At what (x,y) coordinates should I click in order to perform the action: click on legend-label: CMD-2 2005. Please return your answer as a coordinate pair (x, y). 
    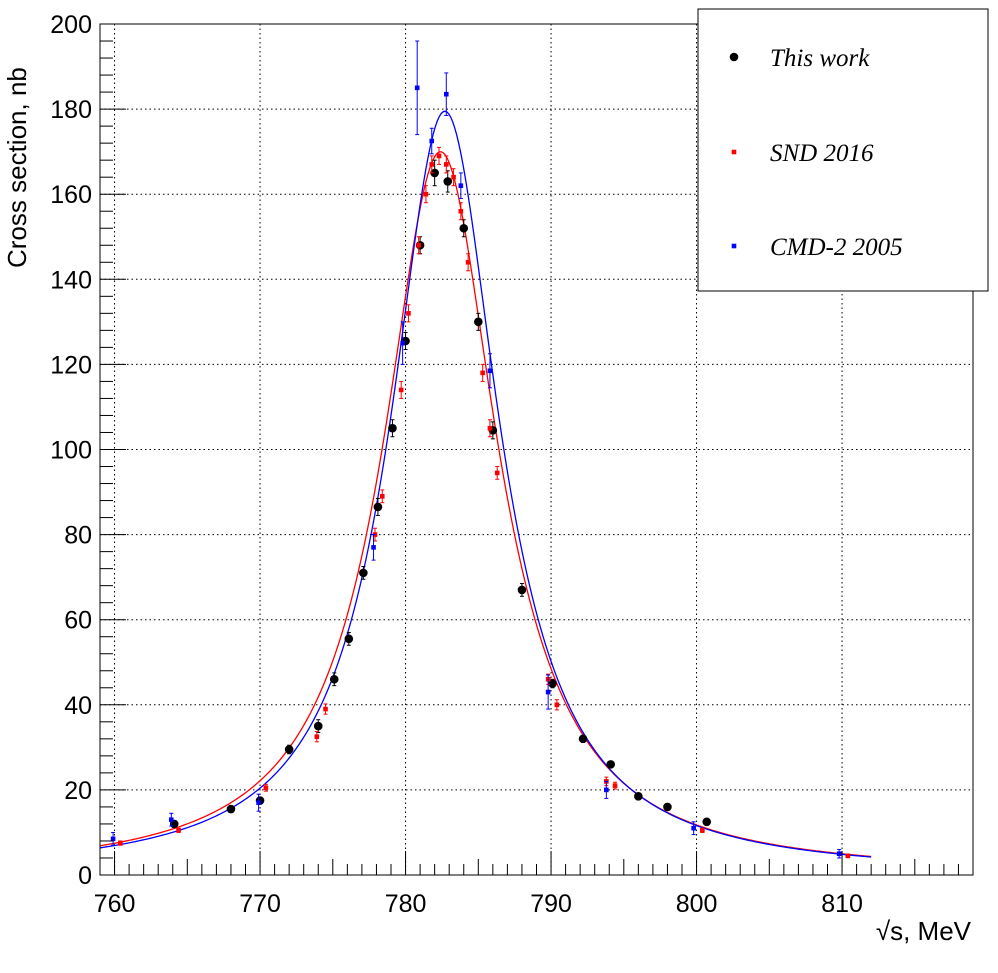
    Looking at the image, I should click on (836, 247).